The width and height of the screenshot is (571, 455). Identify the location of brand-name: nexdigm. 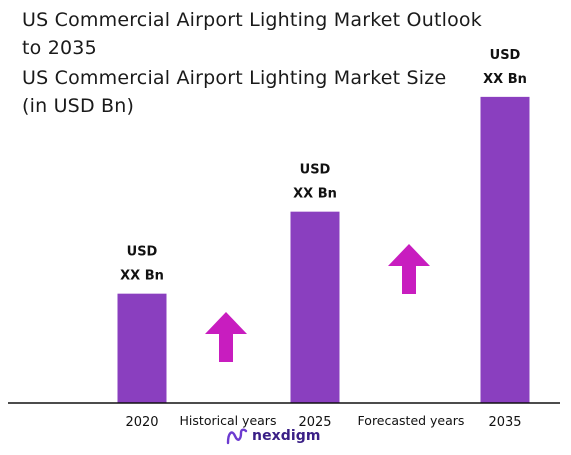
(286, 436).